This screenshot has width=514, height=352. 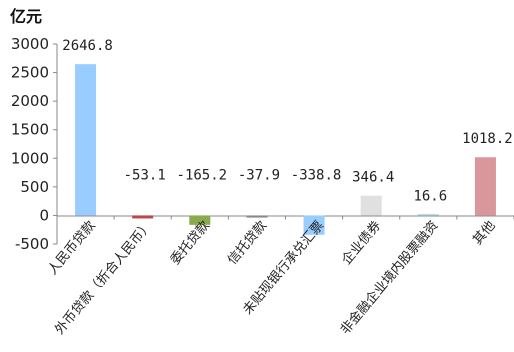 I want to click on y-tick-label: 1000, so click(x=30, y=158).